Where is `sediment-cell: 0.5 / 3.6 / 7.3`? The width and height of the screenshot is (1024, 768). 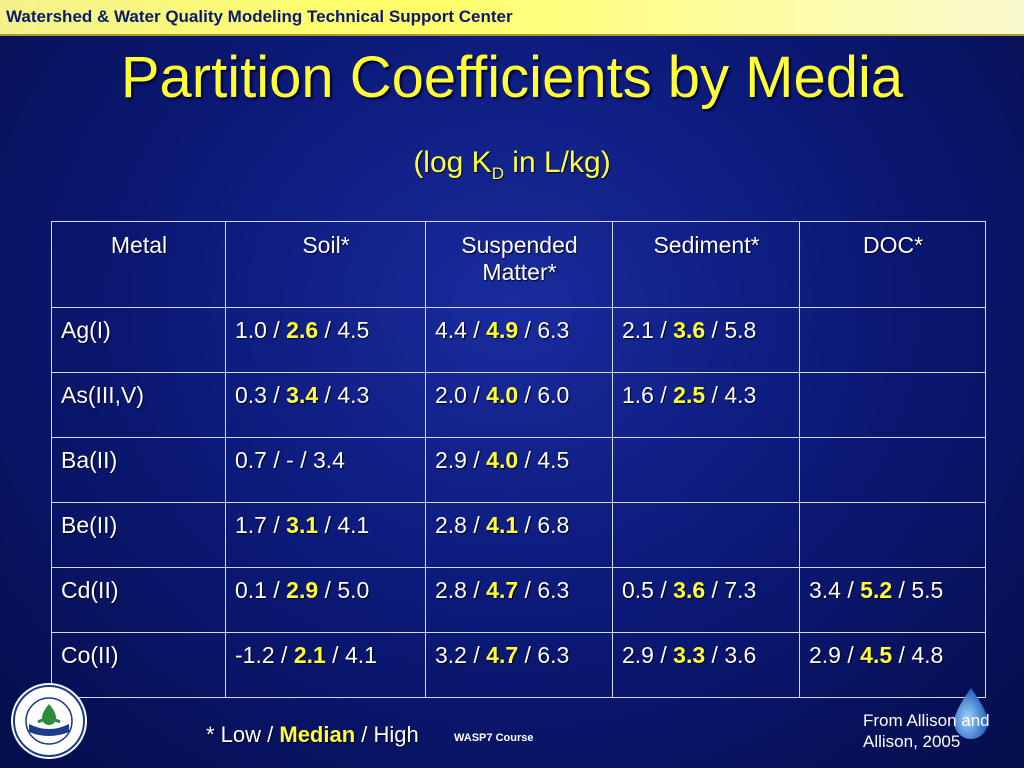
sediment-cell: 0.5 / 3.6 / 7.3 is located at coordinates (706, 600).